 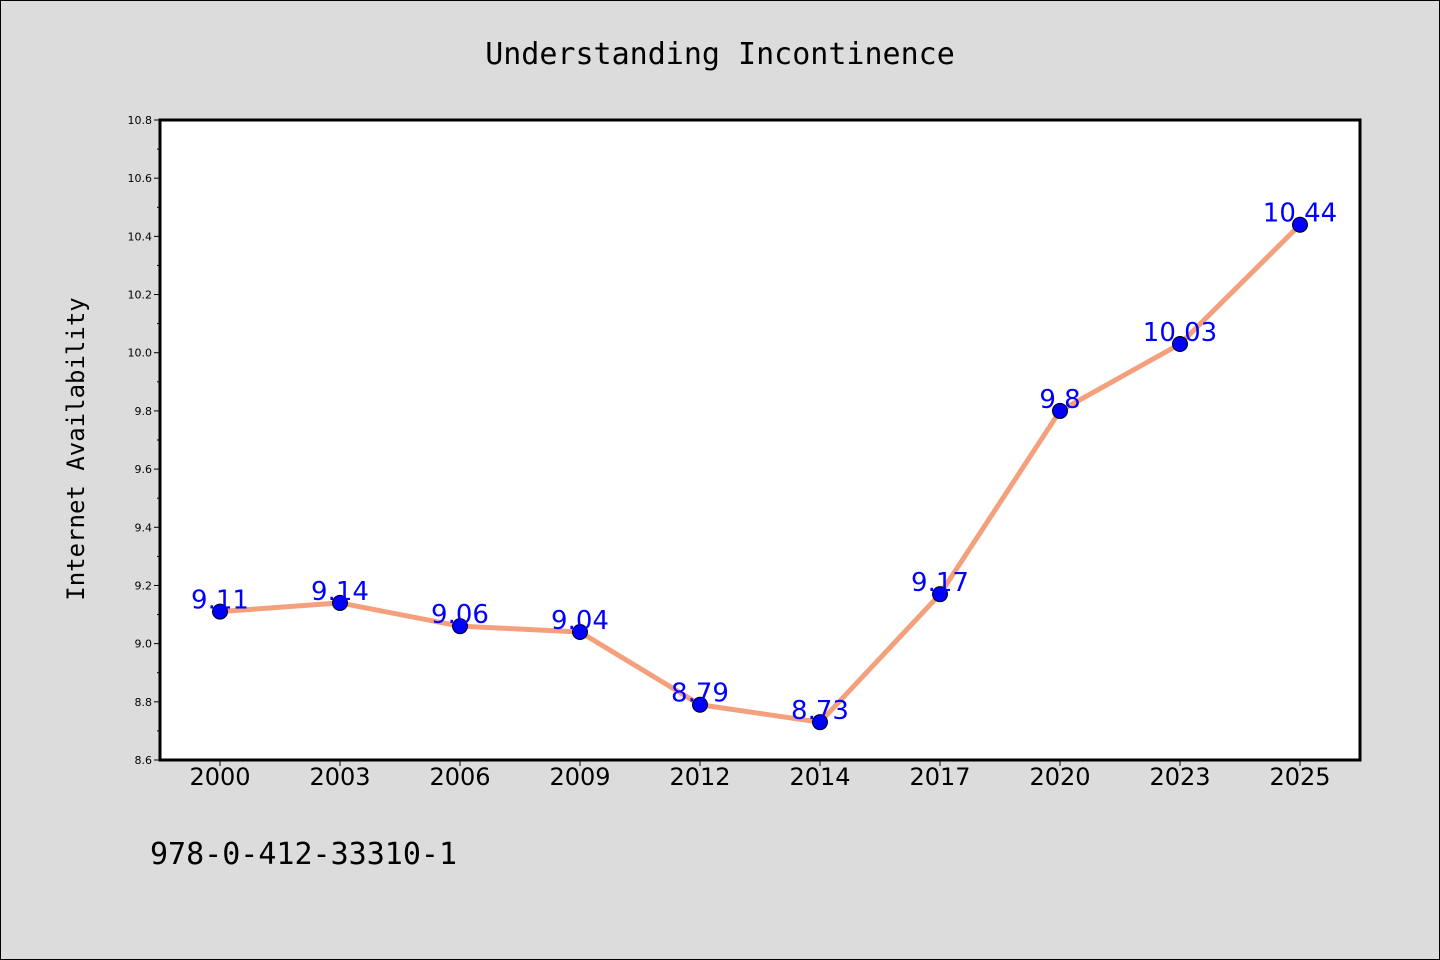 What do you see at coordinates (140, 120) in the screenshot?
I see `y-tick-label: 10.8` at bounding box center [140, 120].